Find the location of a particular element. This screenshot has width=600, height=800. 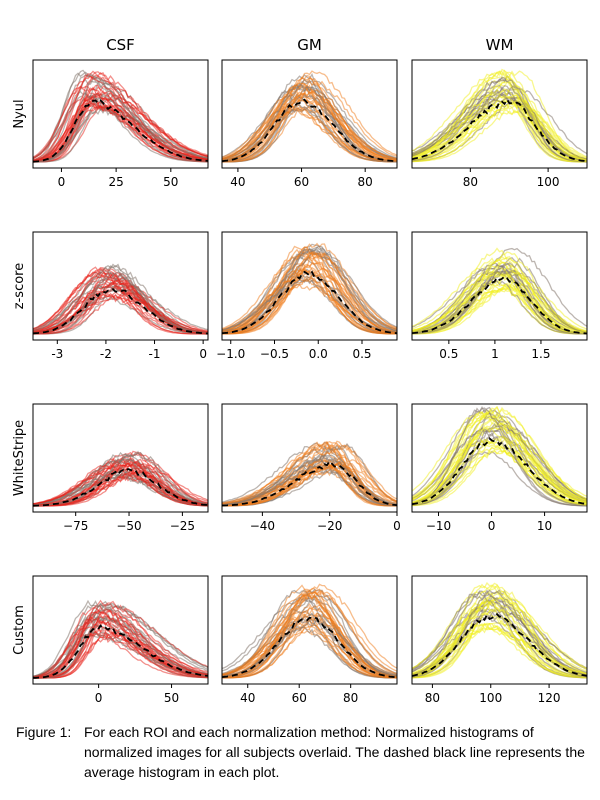

caption-label: Figure 1: is located at coordinates (44, 732).